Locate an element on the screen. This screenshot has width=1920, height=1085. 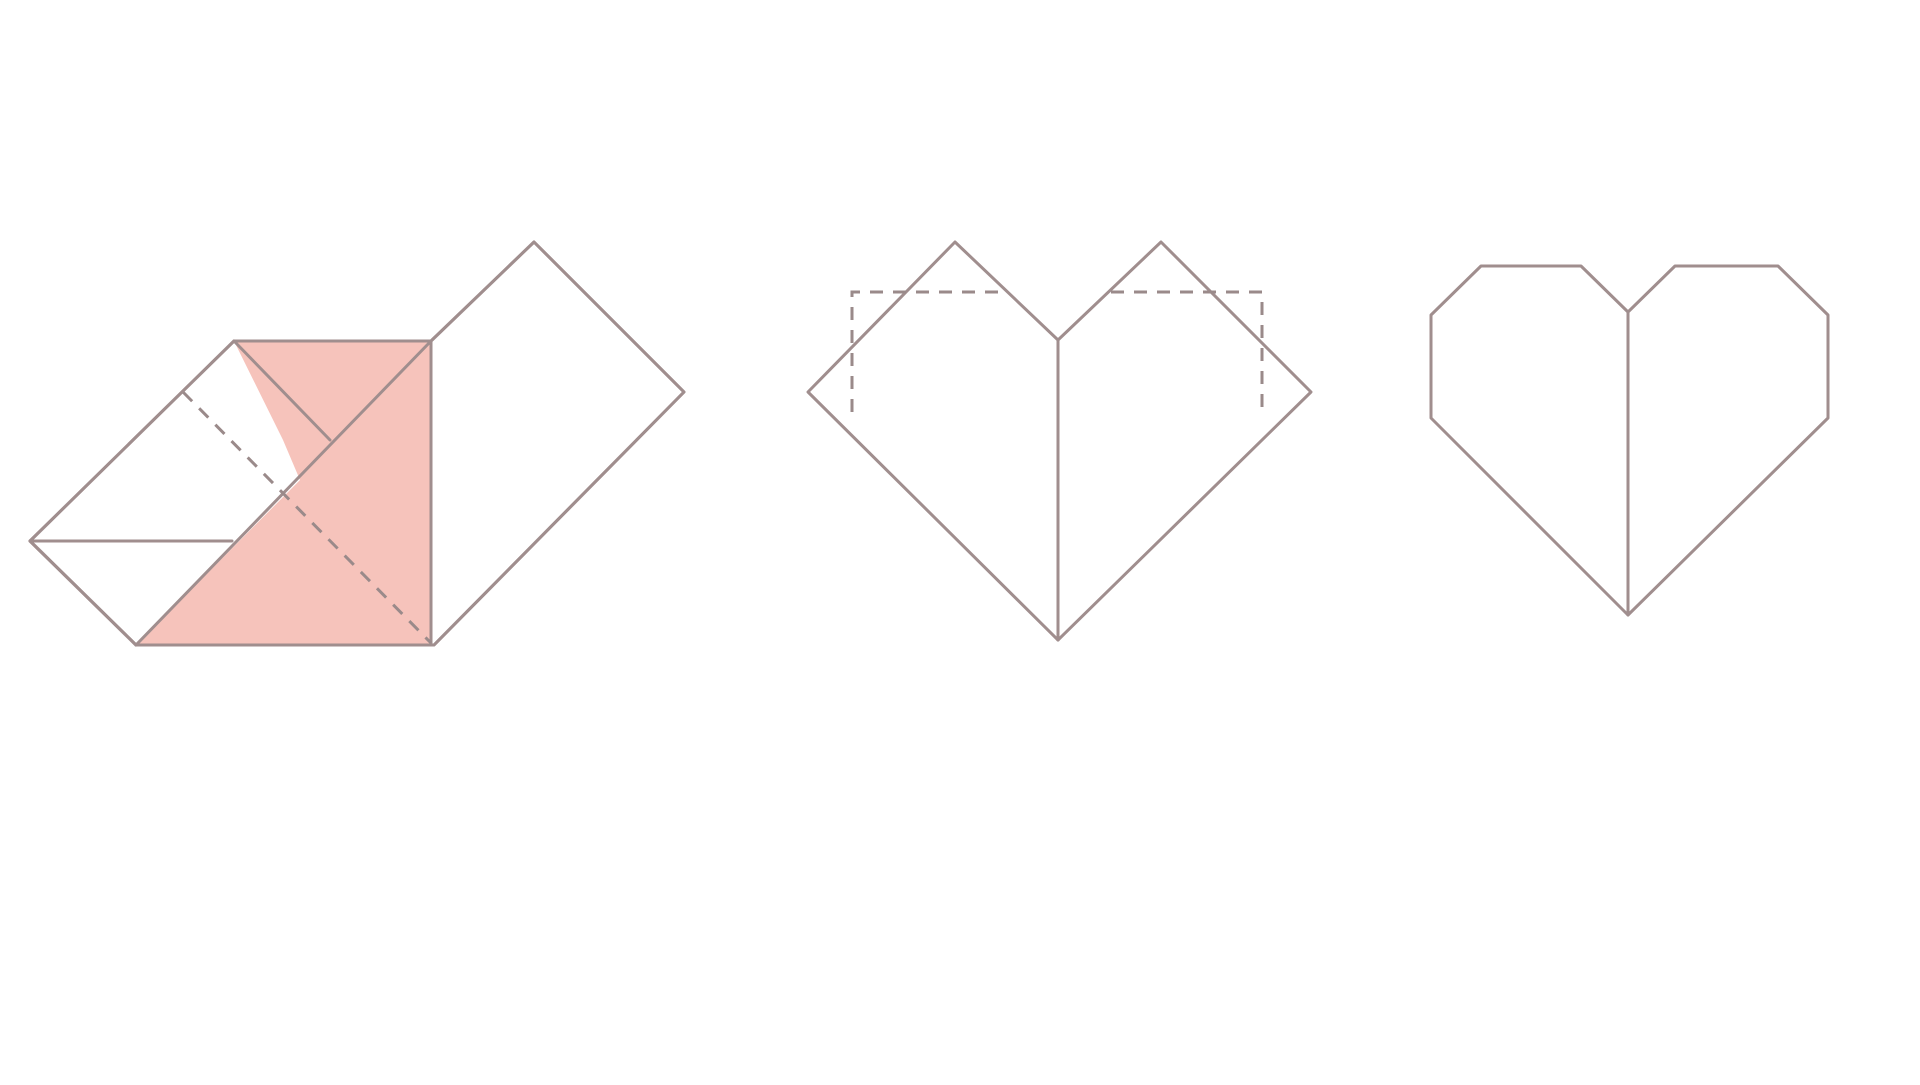
step-2-left-crease is located at coordinates (927, 351).